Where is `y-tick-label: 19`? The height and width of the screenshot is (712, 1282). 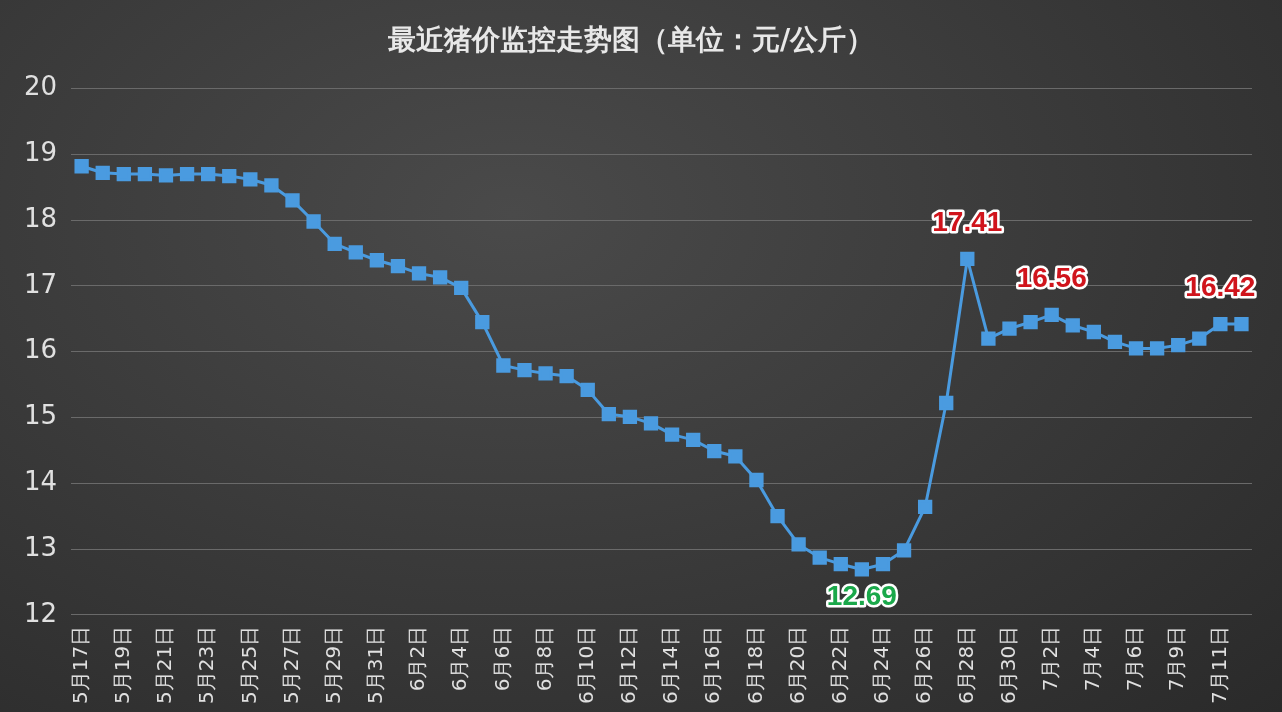
y-tick-label: 19 is located at coordinates (40, 152).